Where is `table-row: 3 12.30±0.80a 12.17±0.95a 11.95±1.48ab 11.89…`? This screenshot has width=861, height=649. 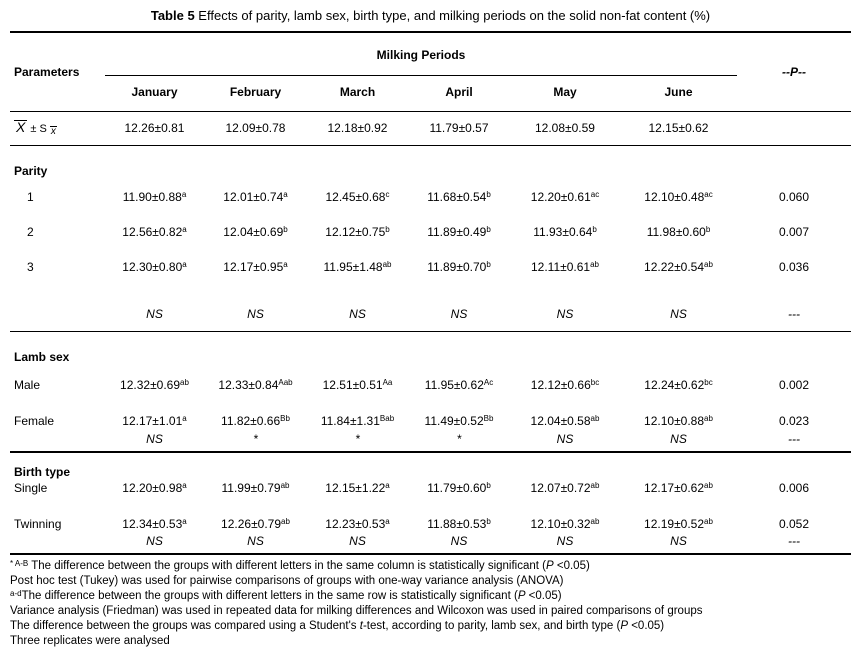
table-row: 3 12.30±0.80a 12.17±0.95a 11.95±1.48ab 11.89… is located at coordinates (430, 267).